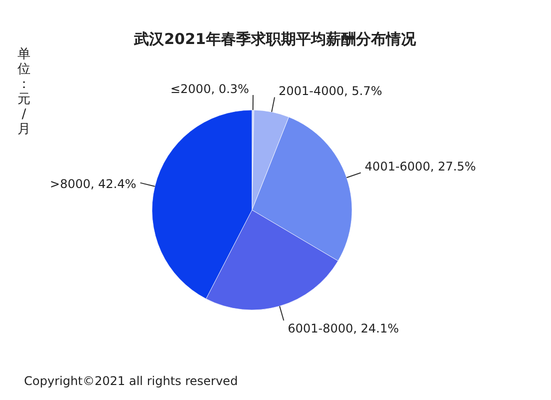  Describe the element at coordinates (420, 167) in the screenshot. I see `slice-label: 4001-6000, 27.5%` at that location.